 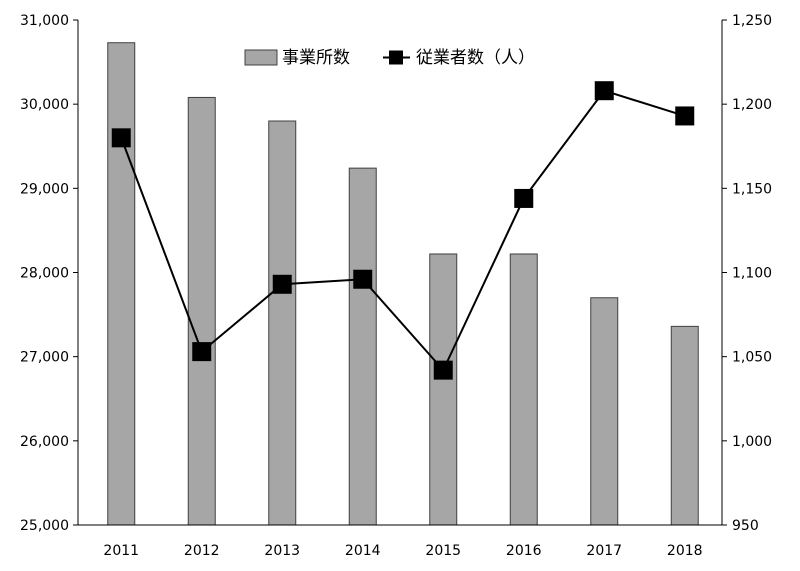 What do you see at coordinates (685, 116) in the screenshot?
I see `line-point-2018` at bounding box center [685, 116].